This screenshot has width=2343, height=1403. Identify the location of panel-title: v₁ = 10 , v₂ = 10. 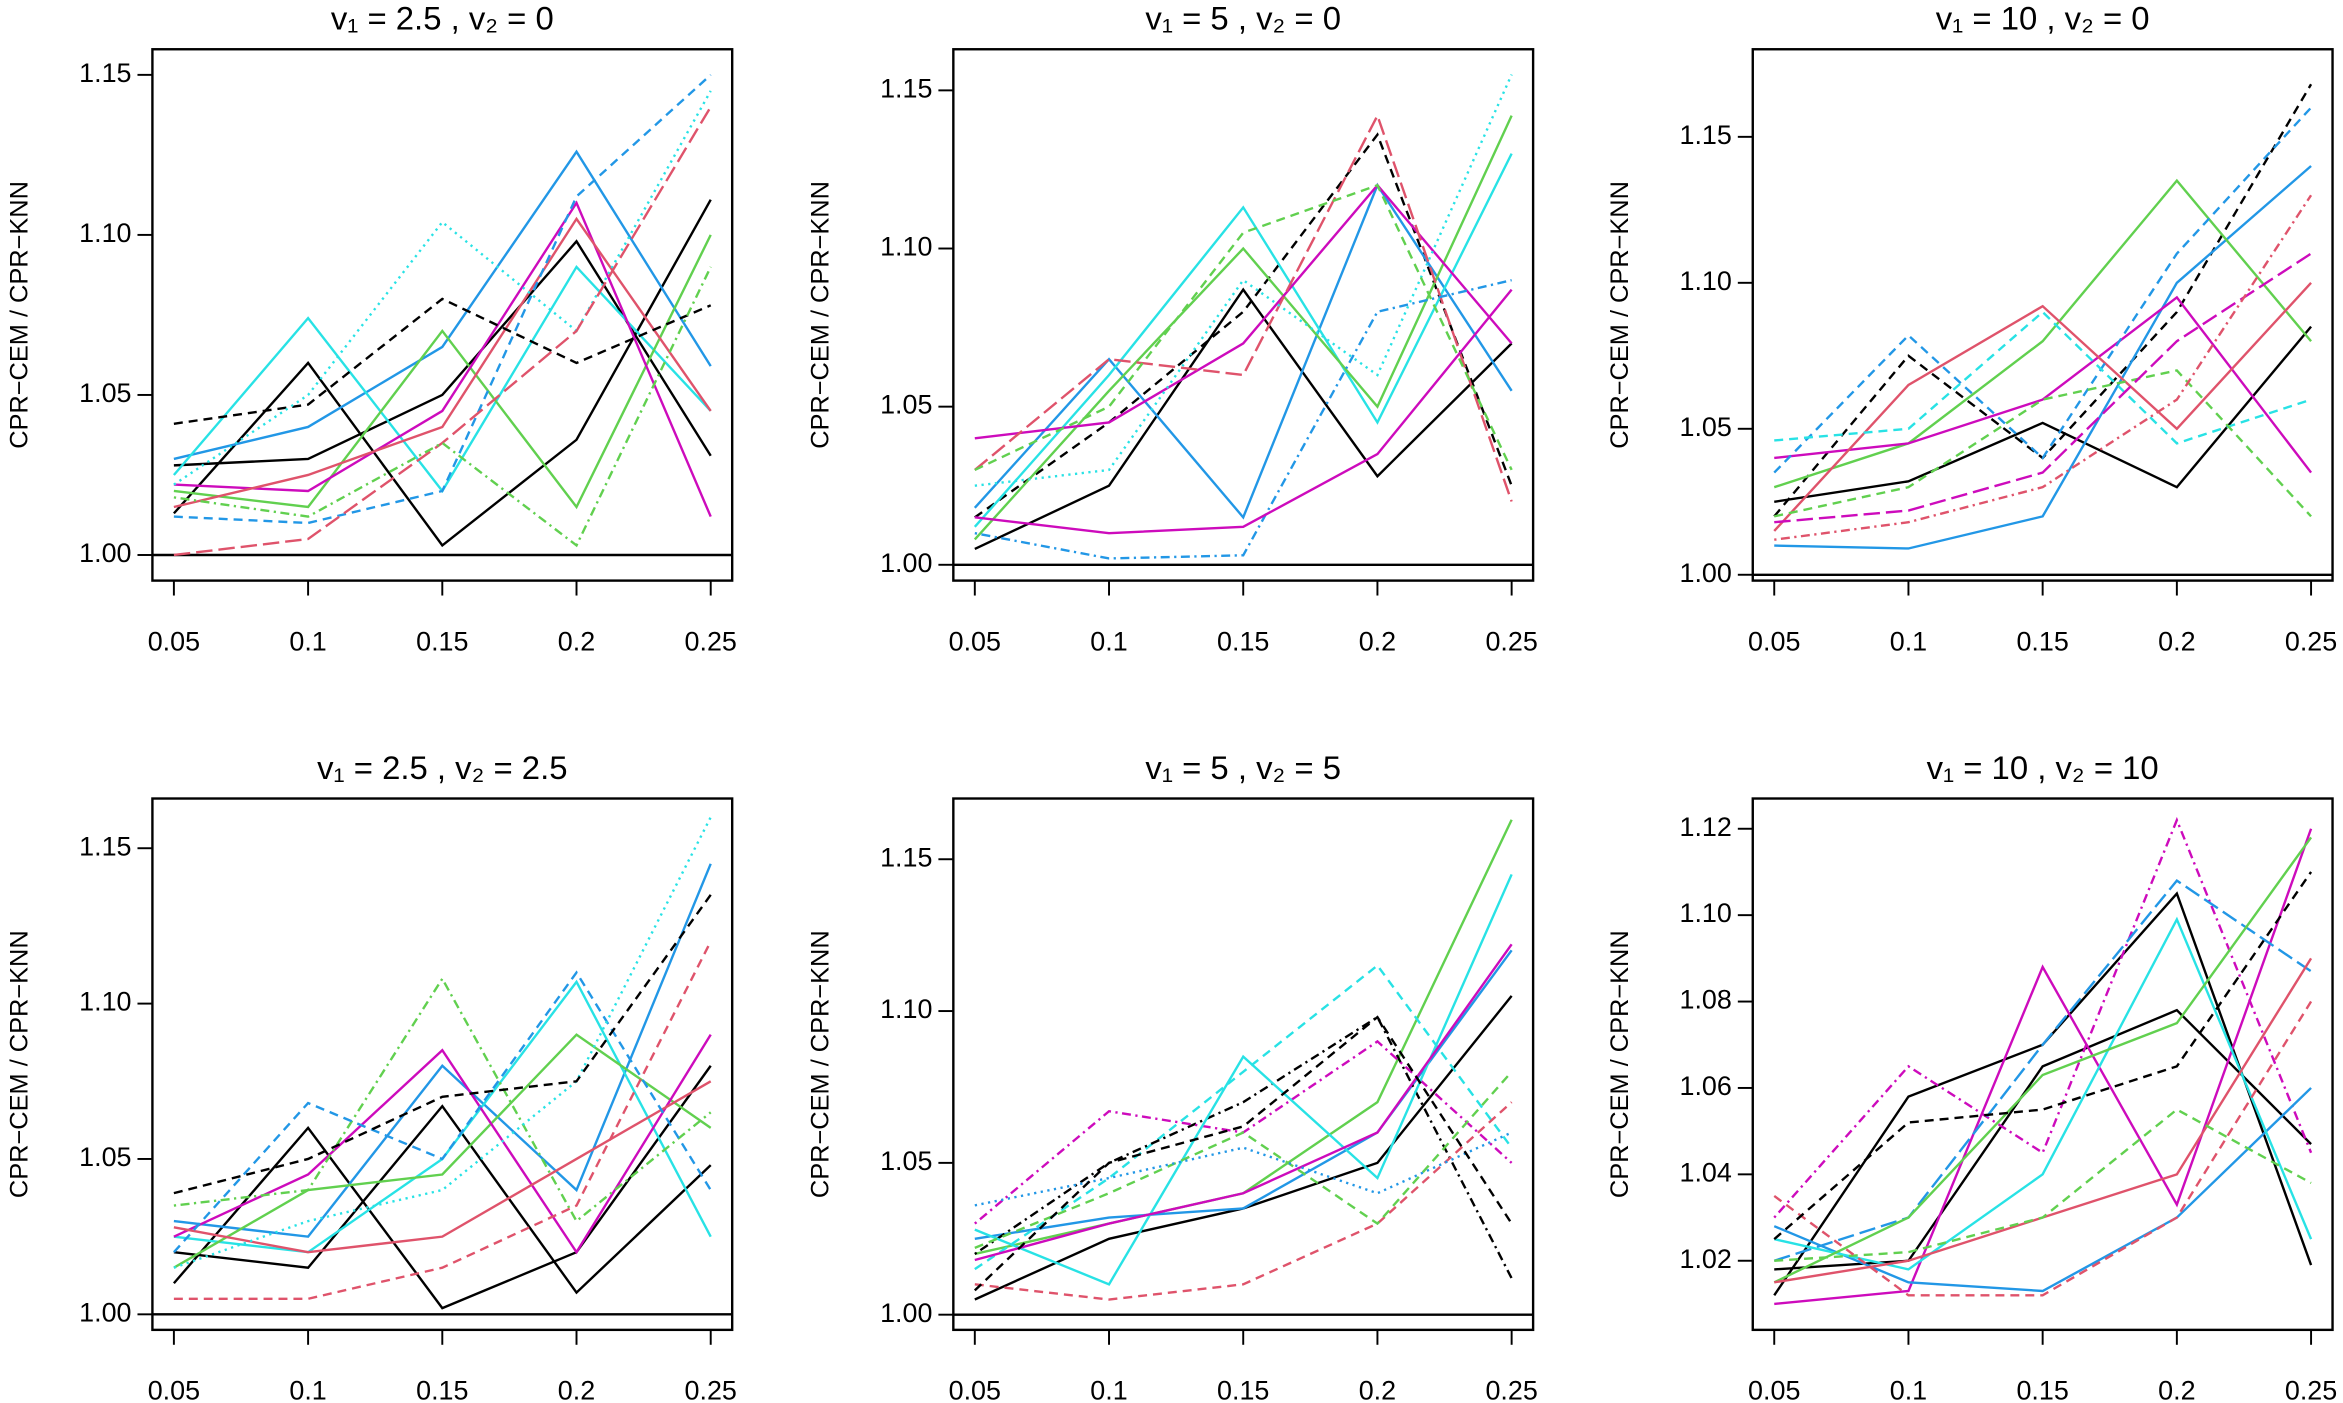
(2043, 767).